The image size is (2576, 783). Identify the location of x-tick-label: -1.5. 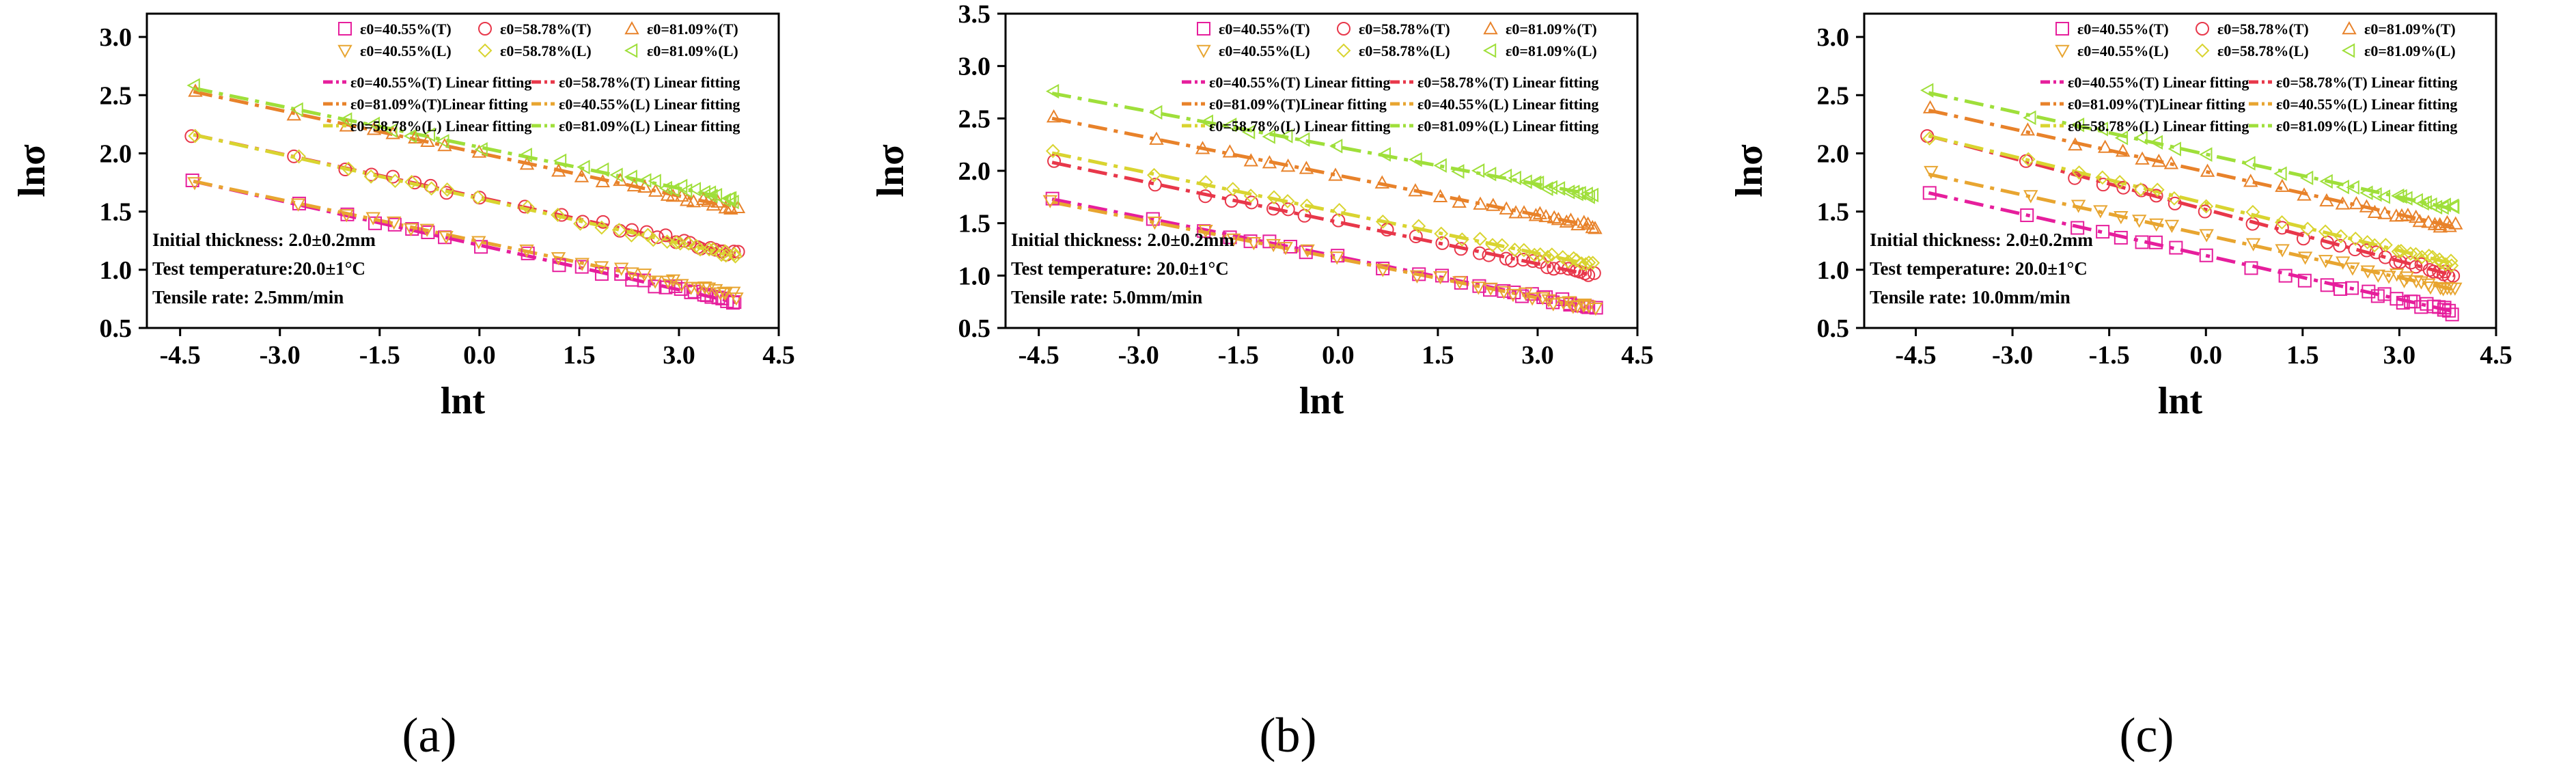
(2110, 355).